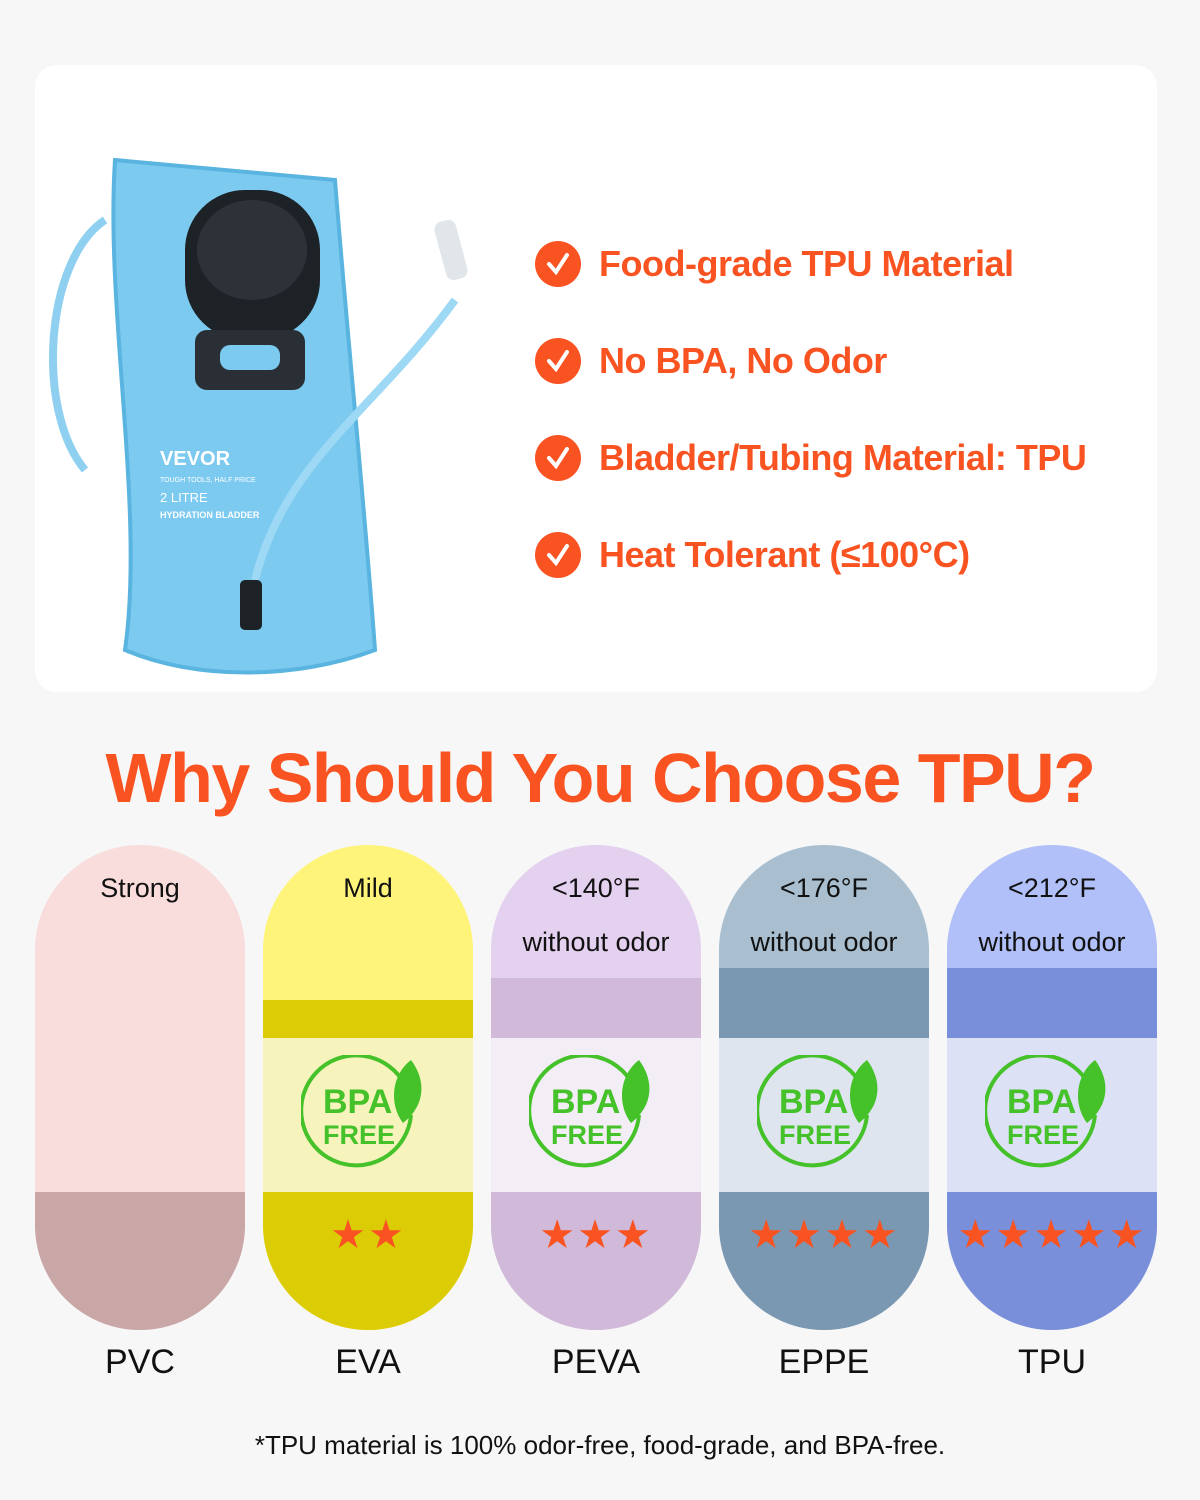 The image size is (1200, 1500). What do you see at coordinates (368, 888) in the screenshot?
I see `odor-label: Mild` at bounding box center [368, 888].